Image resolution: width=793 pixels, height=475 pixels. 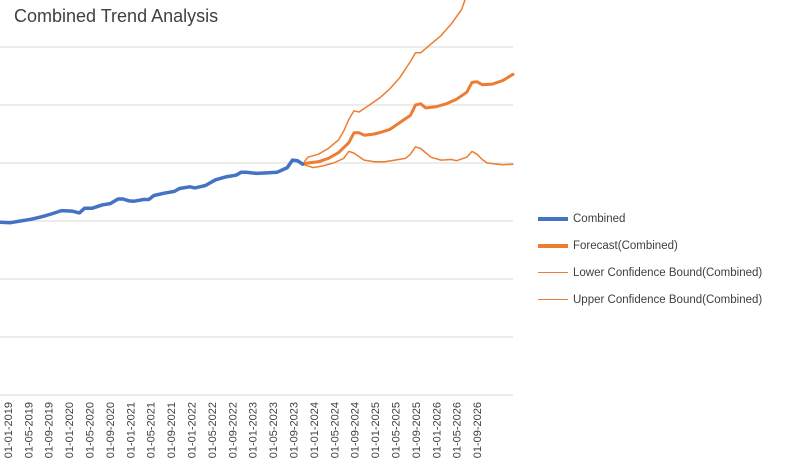 I want to click on series-line-combined, so click(x=151, y=191).